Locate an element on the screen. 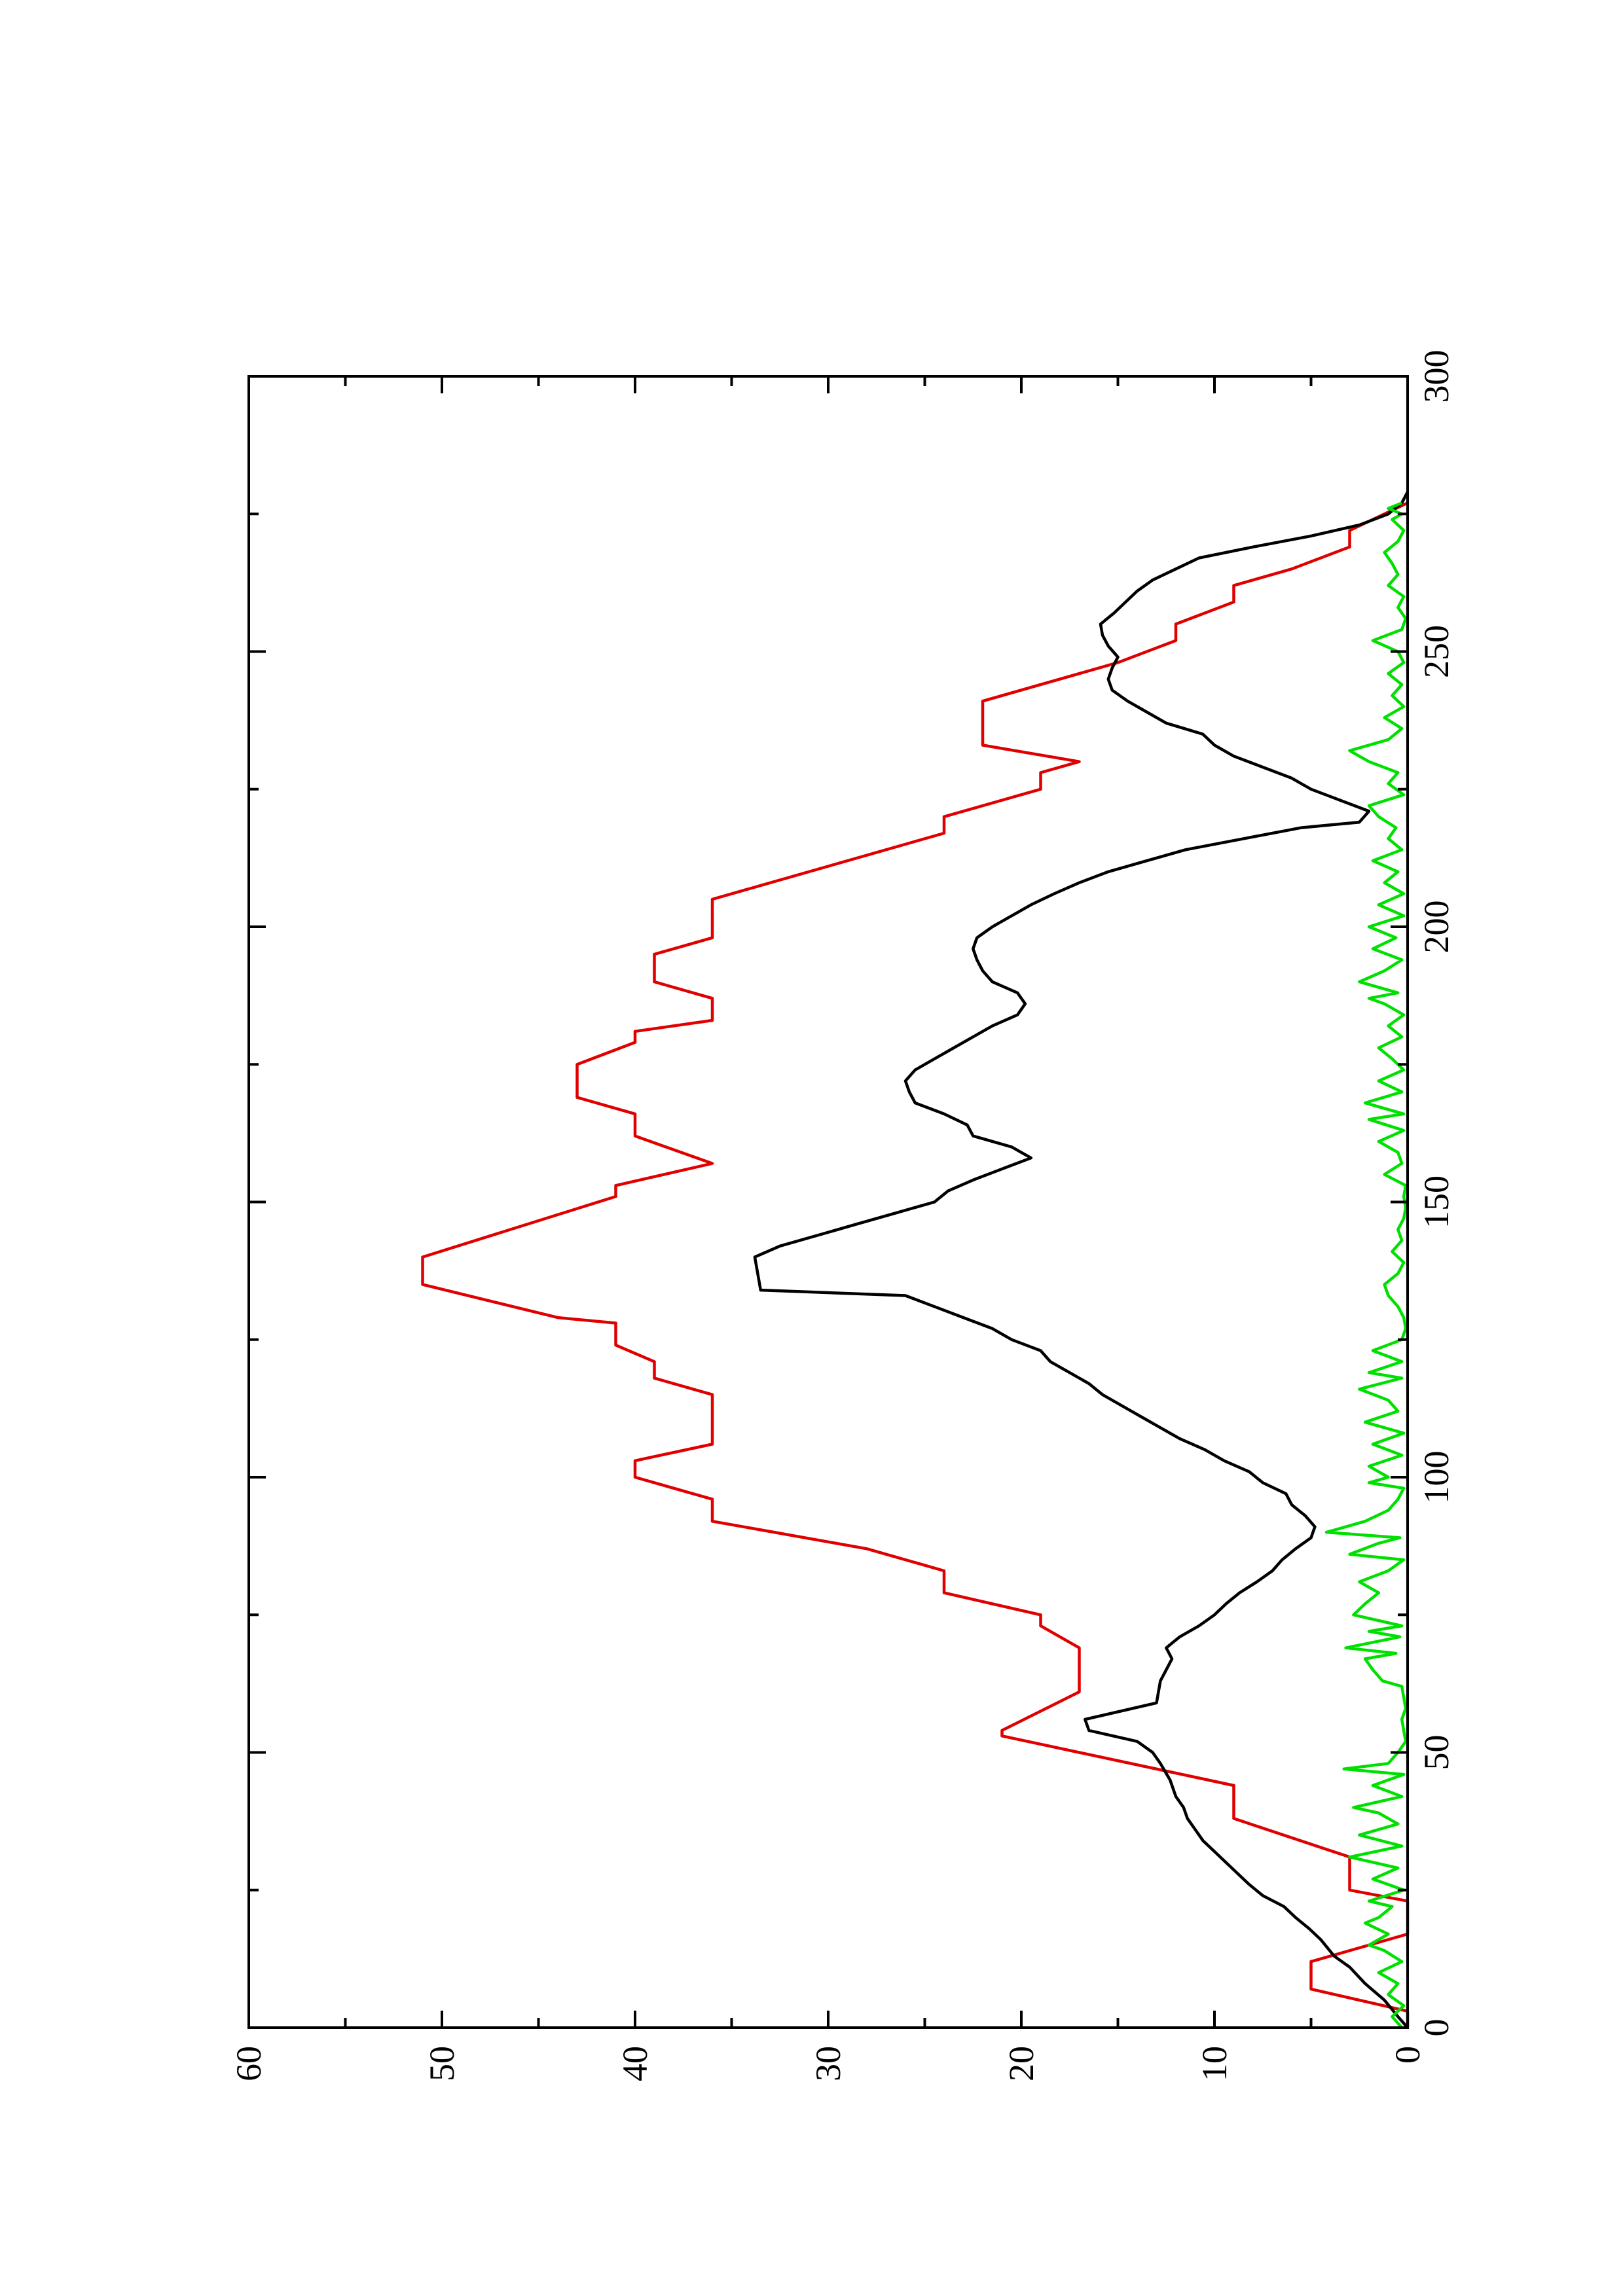 Image resolution: width=1623 pixels, height=2296 pixels. y-tick-label: 10 is located at coordinates (1214, 2063).